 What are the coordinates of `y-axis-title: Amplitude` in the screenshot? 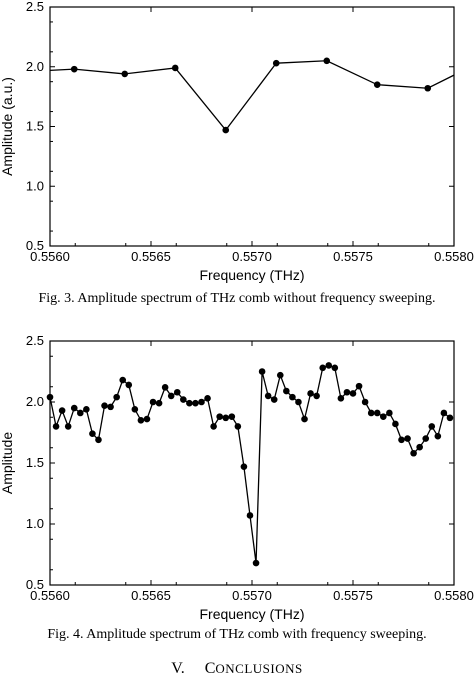 It's located at (7, 463).